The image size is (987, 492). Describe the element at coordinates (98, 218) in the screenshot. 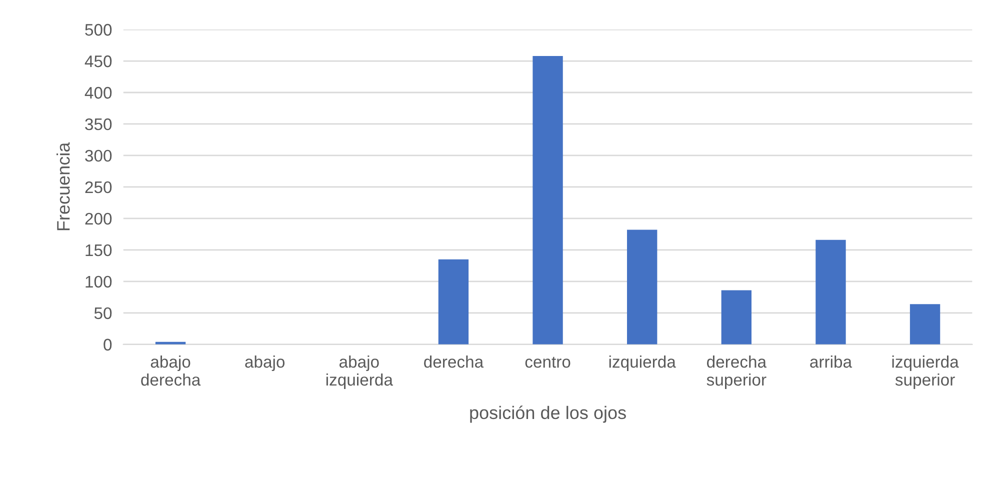

I see `y-tick-label: 200` at that location.